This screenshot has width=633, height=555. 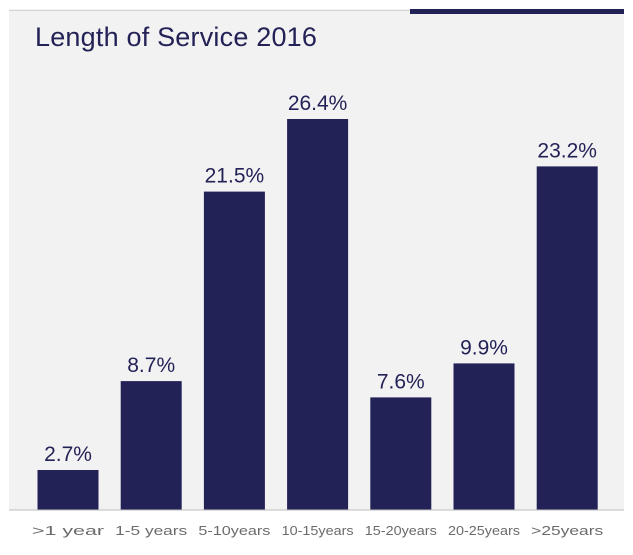 What do you see at coordinates (68, 454) in the screenshot?
I see `data-label-1: 2.7%` at bounding box center [68, 454].